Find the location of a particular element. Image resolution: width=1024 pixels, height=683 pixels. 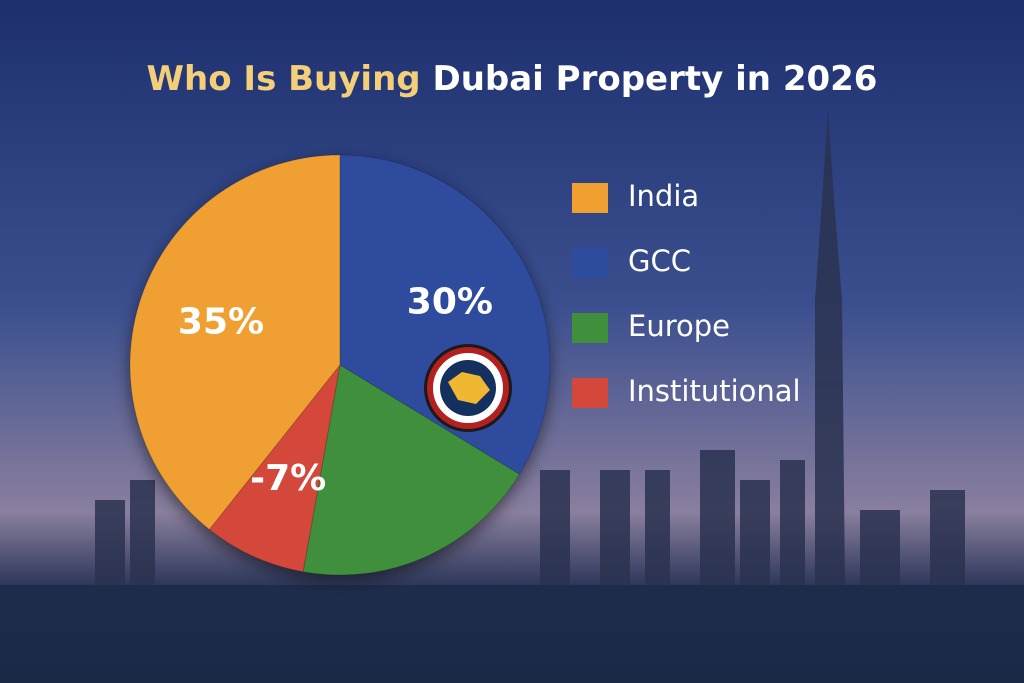

data-label: -7% is located at coordinates (288, 478).